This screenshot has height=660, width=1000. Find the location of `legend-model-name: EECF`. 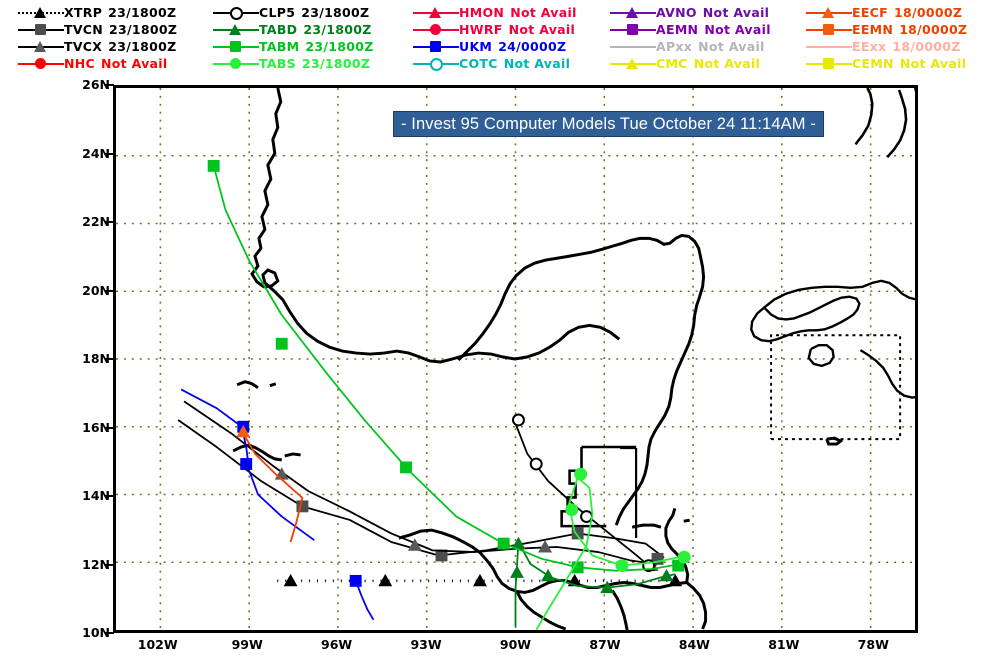

legend-model-name: EECF is located at coordinates (870, 12).